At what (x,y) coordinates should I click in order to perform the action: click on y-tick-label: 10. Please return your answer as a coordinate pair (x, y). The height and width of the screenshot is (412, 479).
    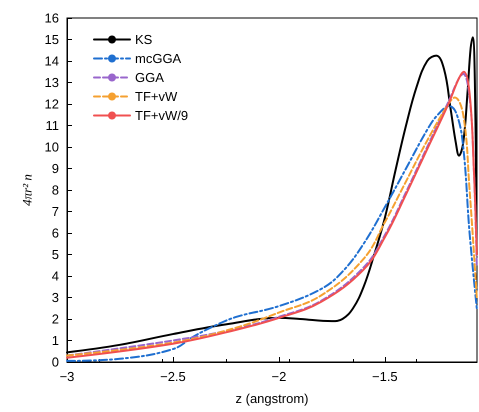
    Looking at the image, I should click on (51, 147).